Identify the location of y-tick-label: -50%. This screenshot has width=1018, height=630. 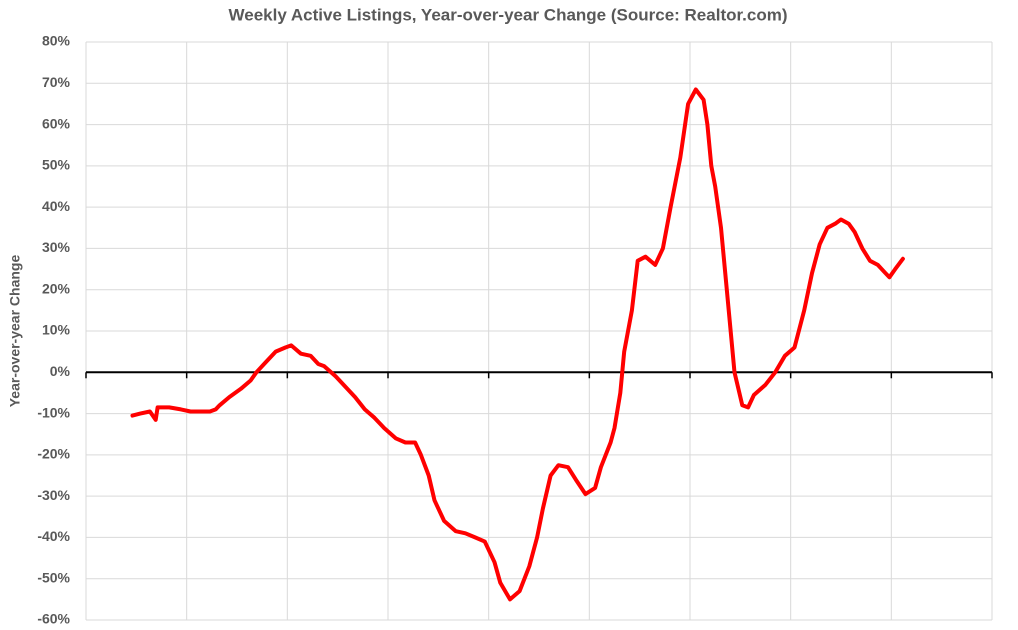
(53, 577).